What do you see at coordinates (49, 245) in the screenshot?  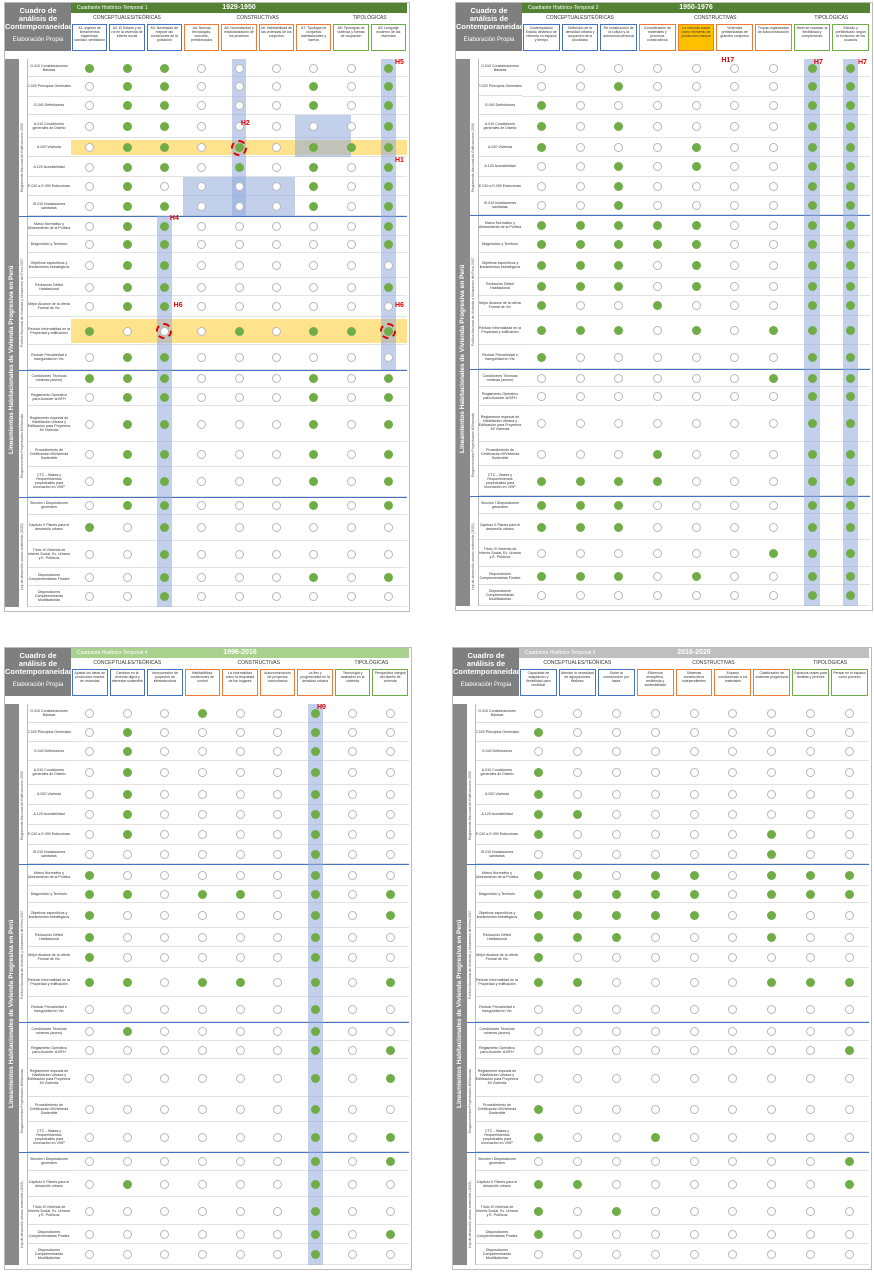 I see `row-label: Diagnóstico y Territorio` at bounding box center [49, 245].